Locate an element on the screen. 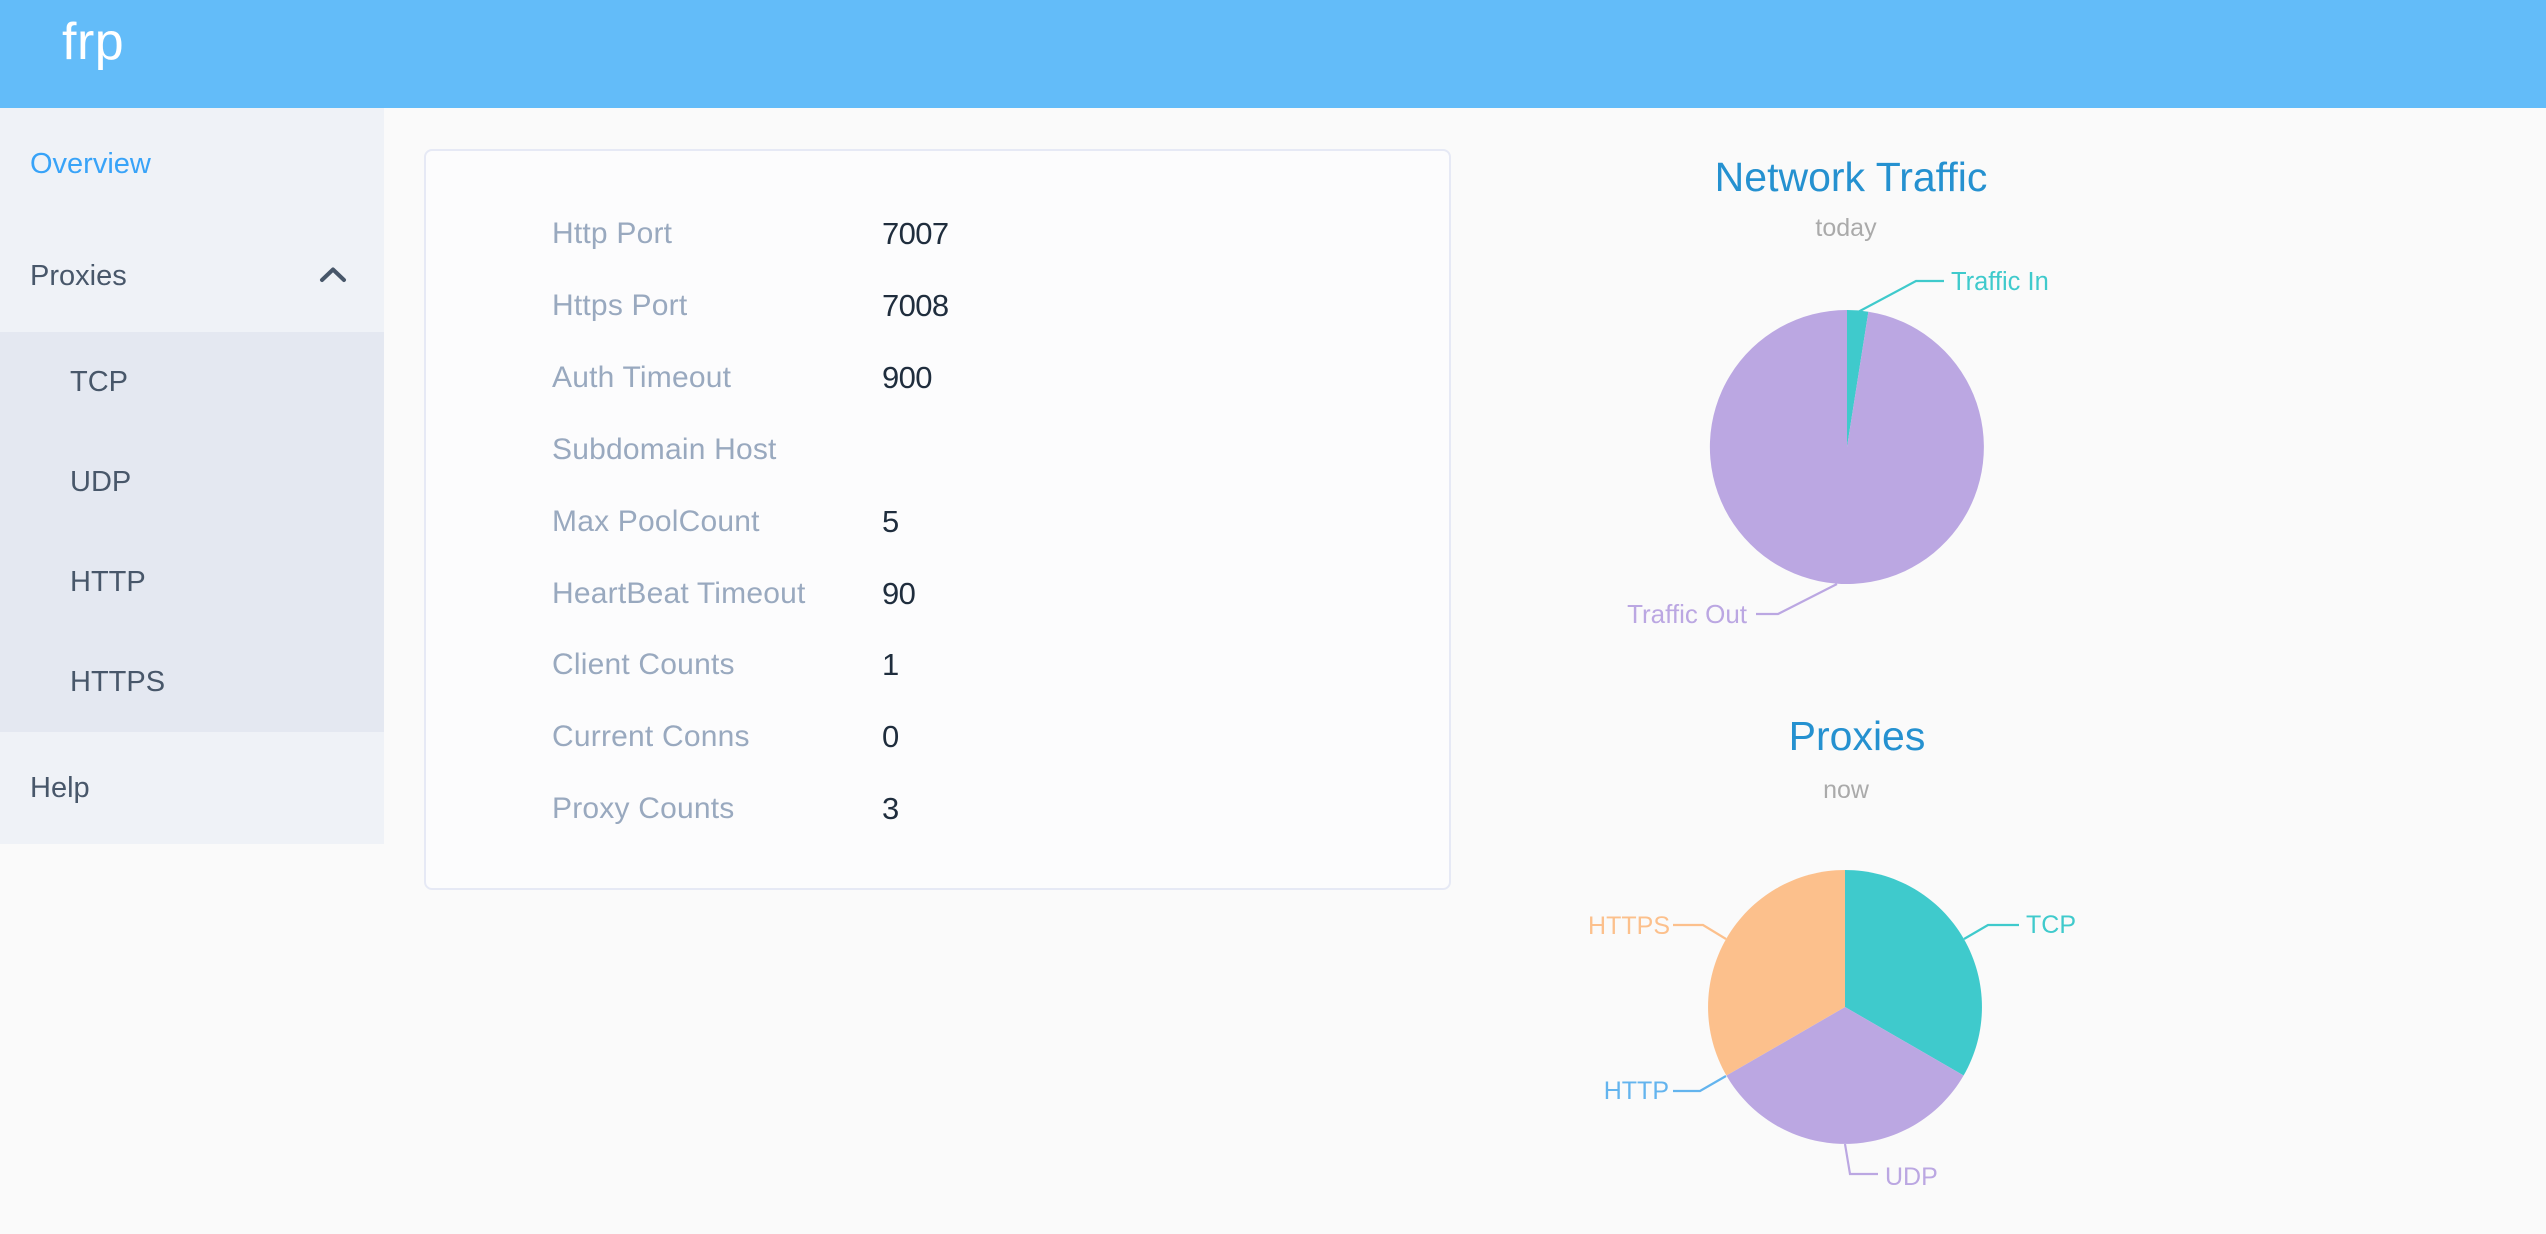 This screenshot has height=1234, width=2546. svg-text: Network Traffic is located at coordinates (1851, 177).